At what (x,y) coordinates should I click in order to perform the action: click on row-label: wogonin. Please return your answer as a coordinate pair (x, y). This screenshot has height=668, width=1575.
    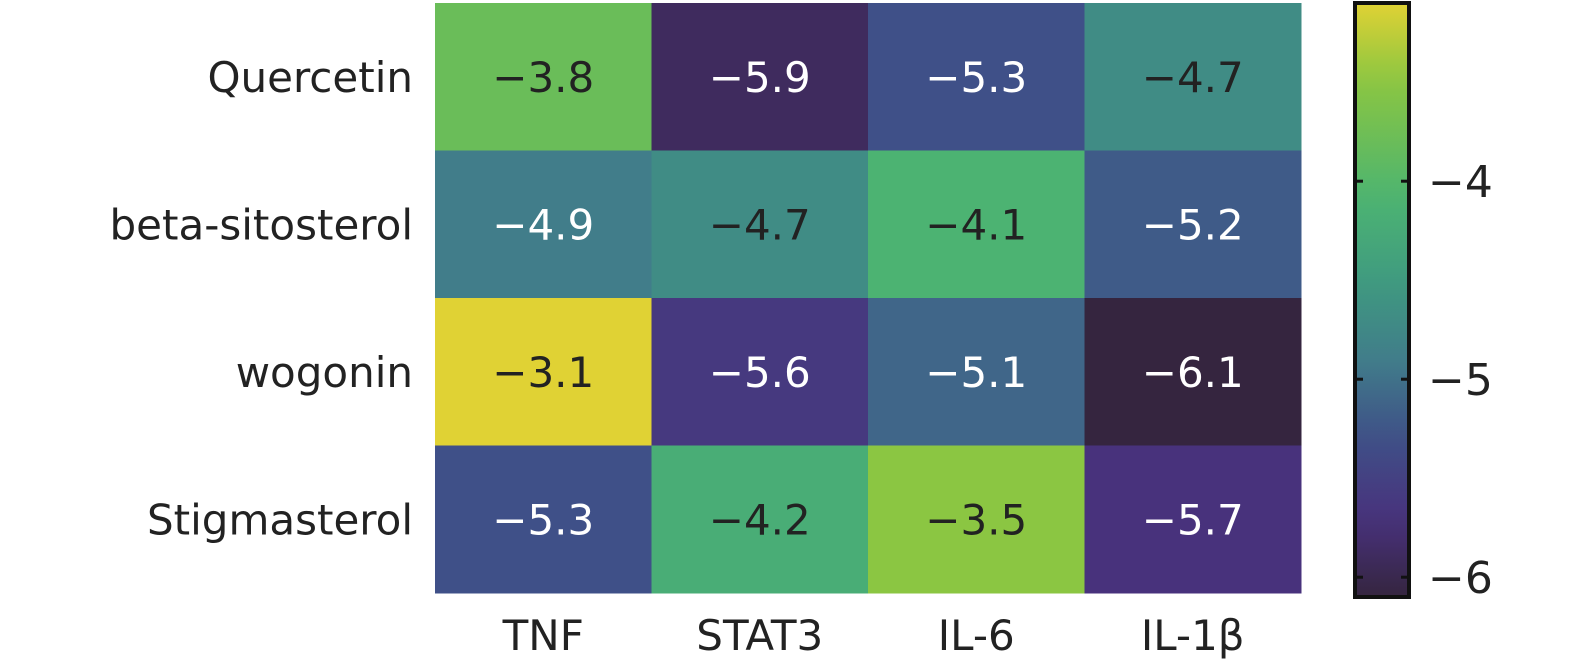
    Looking at the image, I should click on (324, 372).